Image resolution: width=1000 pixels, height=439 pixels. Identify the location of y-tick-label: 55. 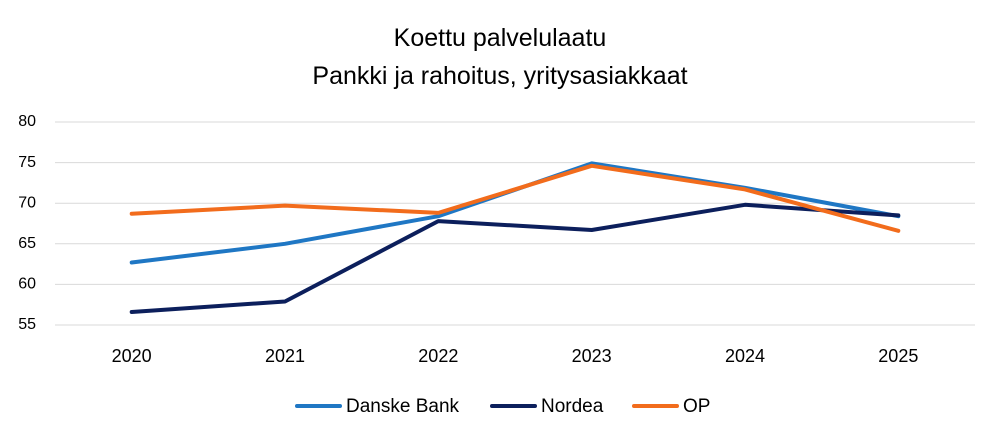
(27, 324).